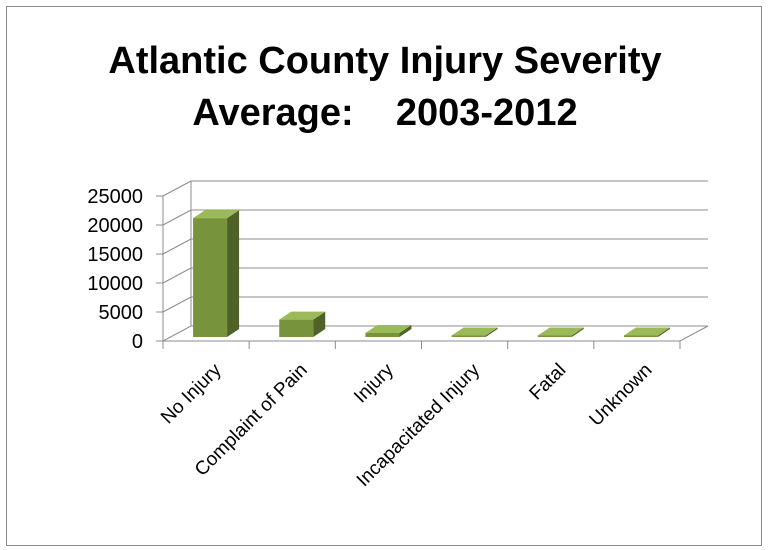  Describe the element at coordinates (115, 255) in the screenshot. I see `y-tick-label: 15000` at that location.